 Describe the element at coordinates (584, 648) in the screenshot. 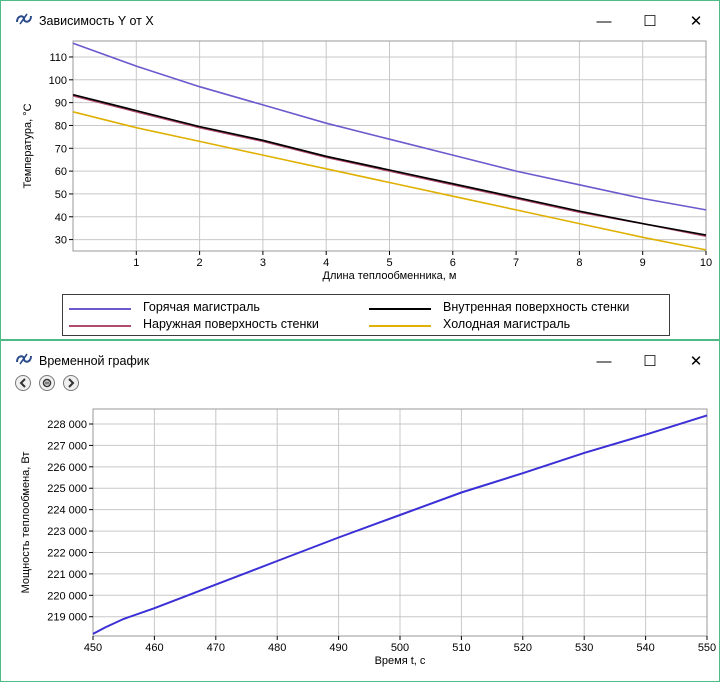

I see `x-tick-label: 530` at that location.